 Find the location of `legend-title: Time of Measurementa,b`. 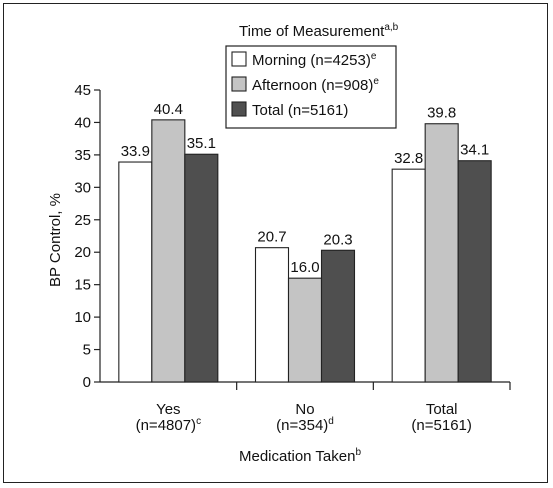

legend-title: Time of Measurementa,b is located at coordinates (319, 31).